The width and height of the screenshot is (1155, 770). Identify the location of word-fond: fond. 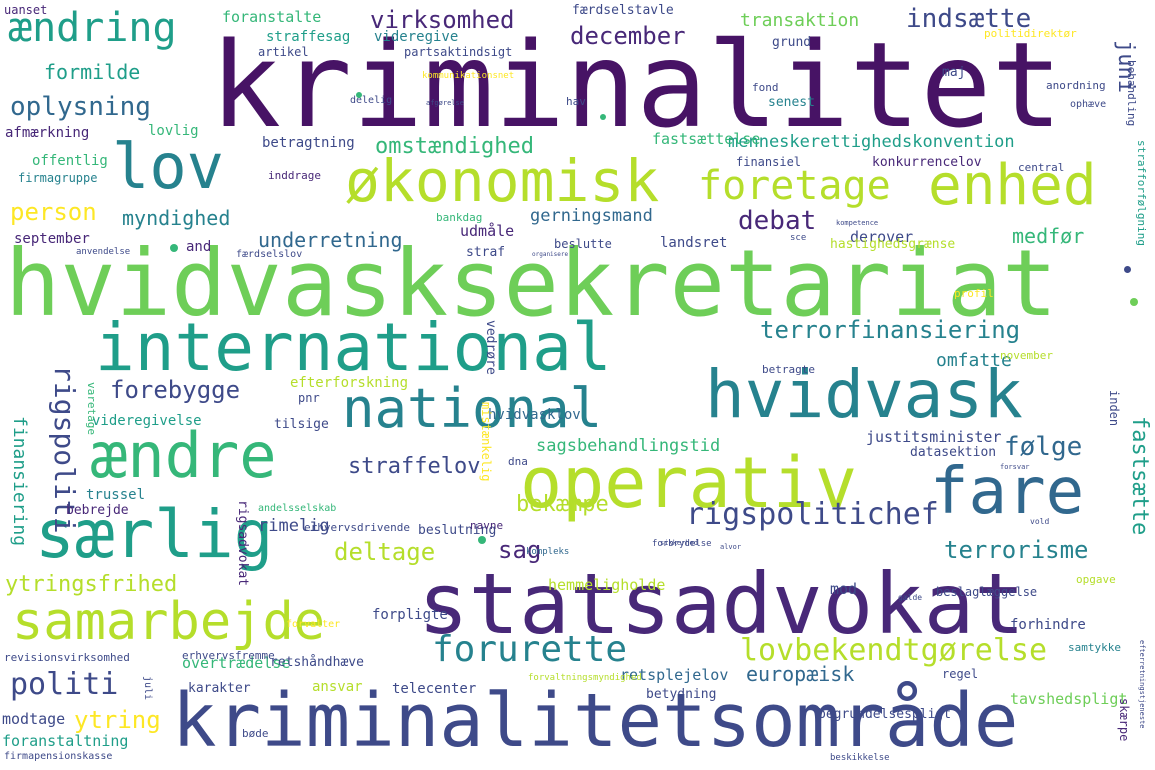
(765, 87).